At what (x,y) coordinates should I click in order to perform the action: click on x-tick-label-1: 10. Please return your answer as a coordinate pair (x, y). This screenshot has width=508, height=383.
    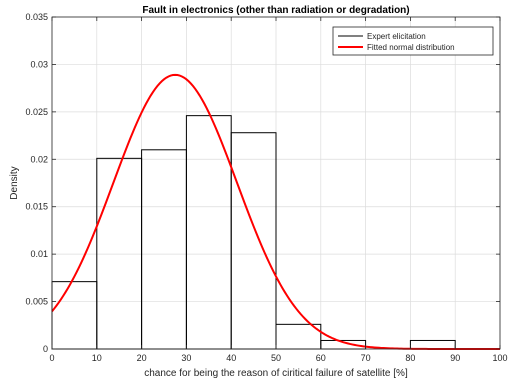
    Looking at the image, I should click on (97, 358).